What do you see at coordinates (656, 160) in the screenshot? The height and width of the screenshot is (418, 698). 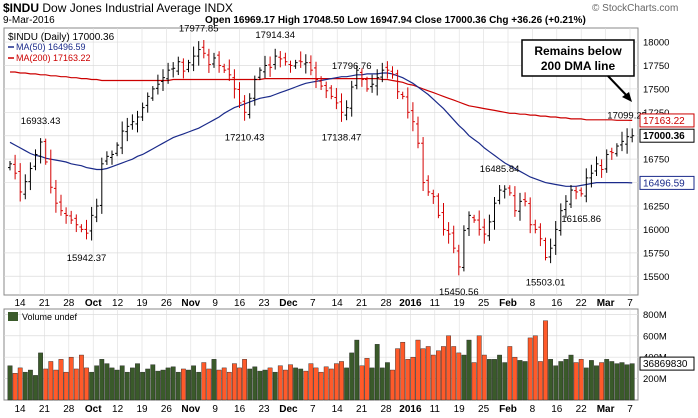 I see `price-tick-label: 16750` at bounding box center [656, 160].